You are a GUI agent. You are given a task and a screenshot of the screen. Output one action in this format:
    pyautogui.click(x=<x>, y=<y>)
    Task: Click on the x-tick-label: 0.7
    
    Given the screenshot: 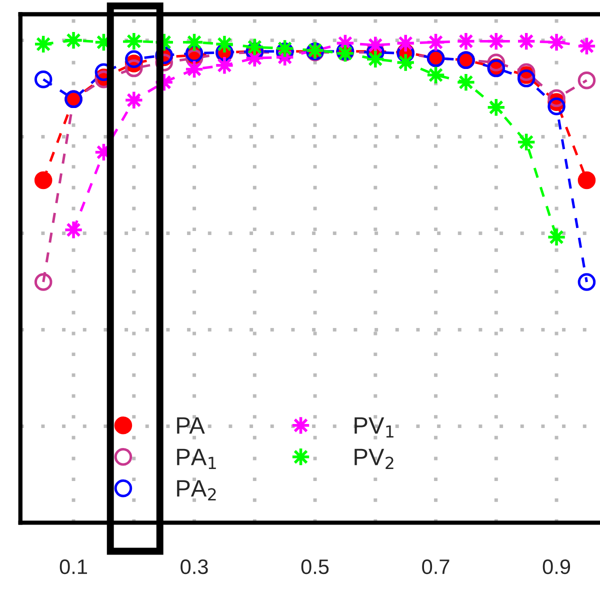 What is the action you would take?
    pyautogui.click(x=436, y=566)
    